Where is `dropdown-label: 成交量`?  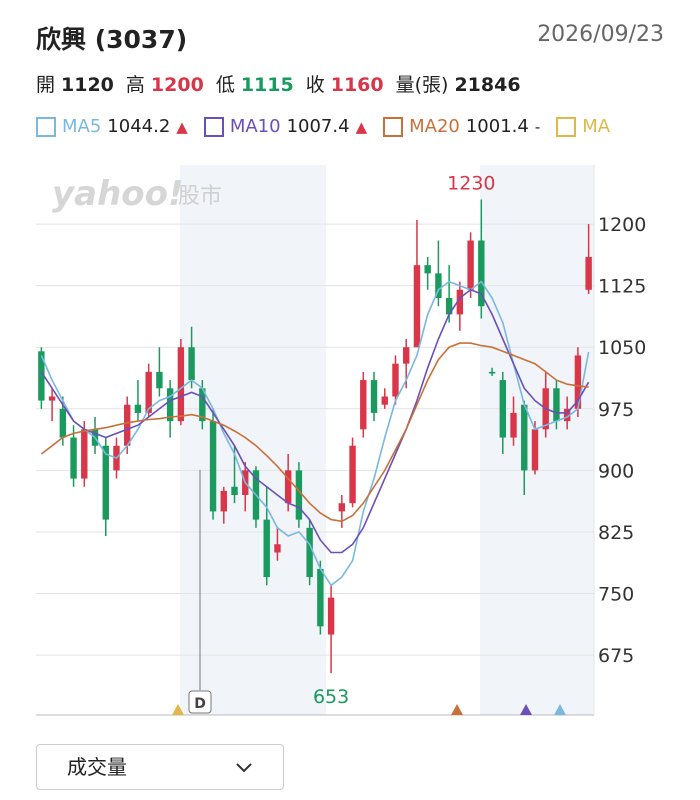 dropdown-label: 成交量 is located at coordinates (97, 767).